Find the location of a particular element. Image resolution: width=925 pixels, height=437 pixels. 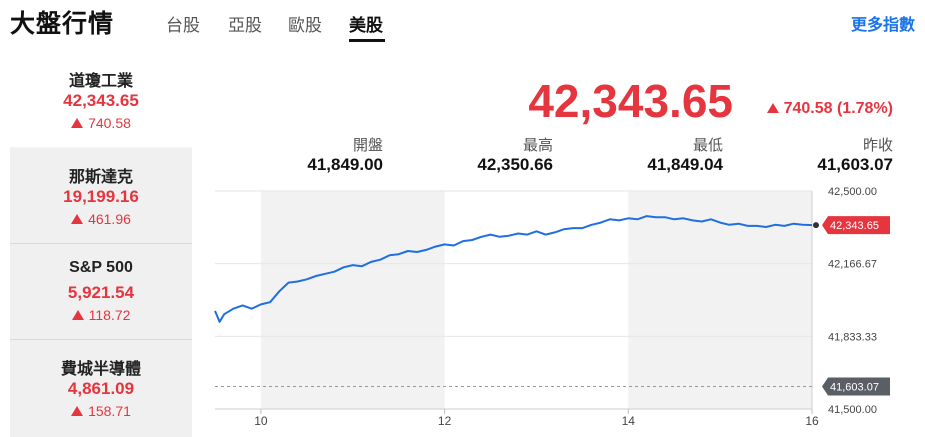

open-label: 開盤 is located at coordinates (367, 145).